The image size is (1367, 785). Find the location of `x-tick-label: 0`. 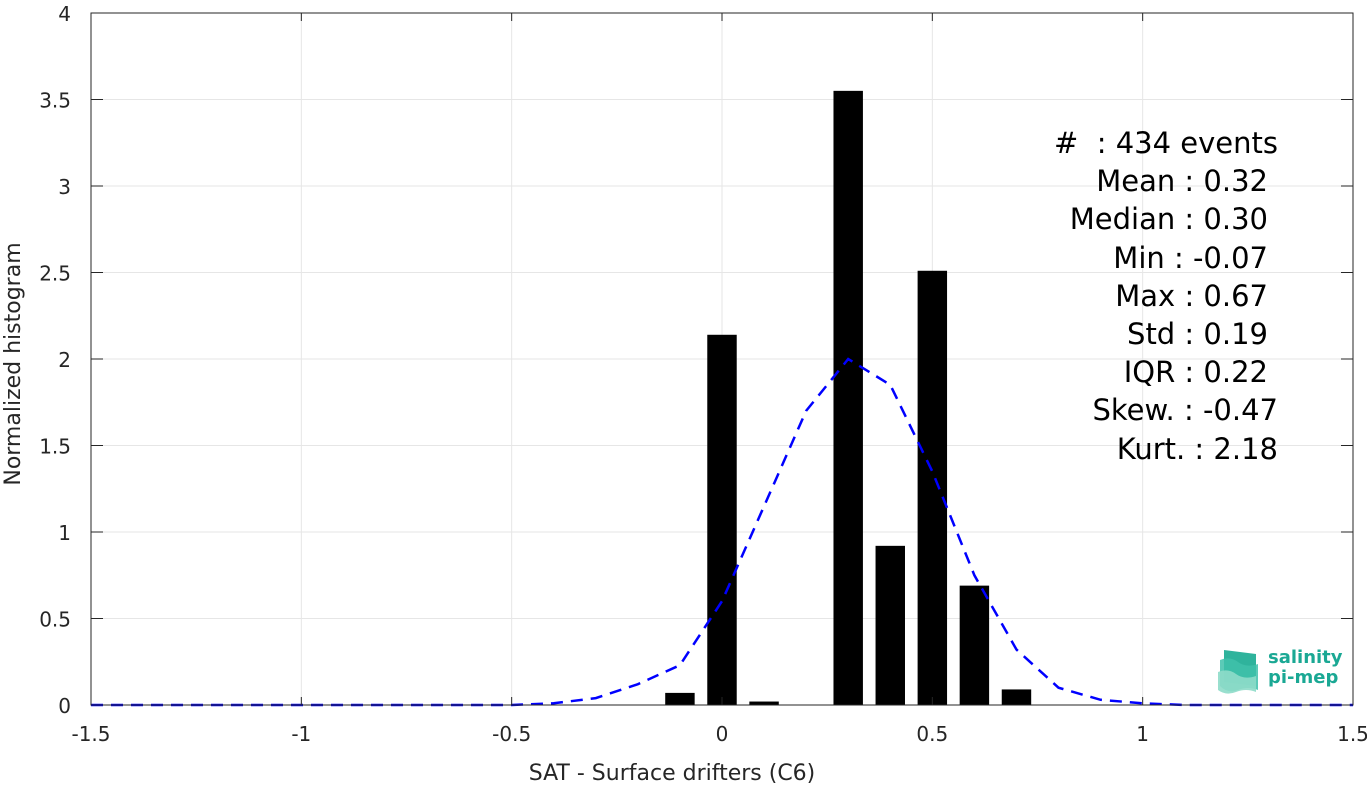

x-tick-label: 0 is located at coordinates (722, 734).